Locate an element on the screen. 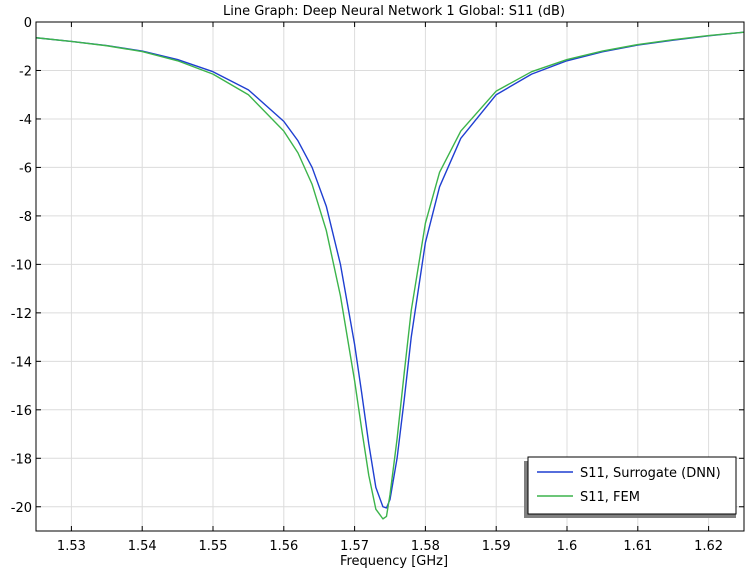  x-tick-label: 1.6 is located at coordinates (567, 546).